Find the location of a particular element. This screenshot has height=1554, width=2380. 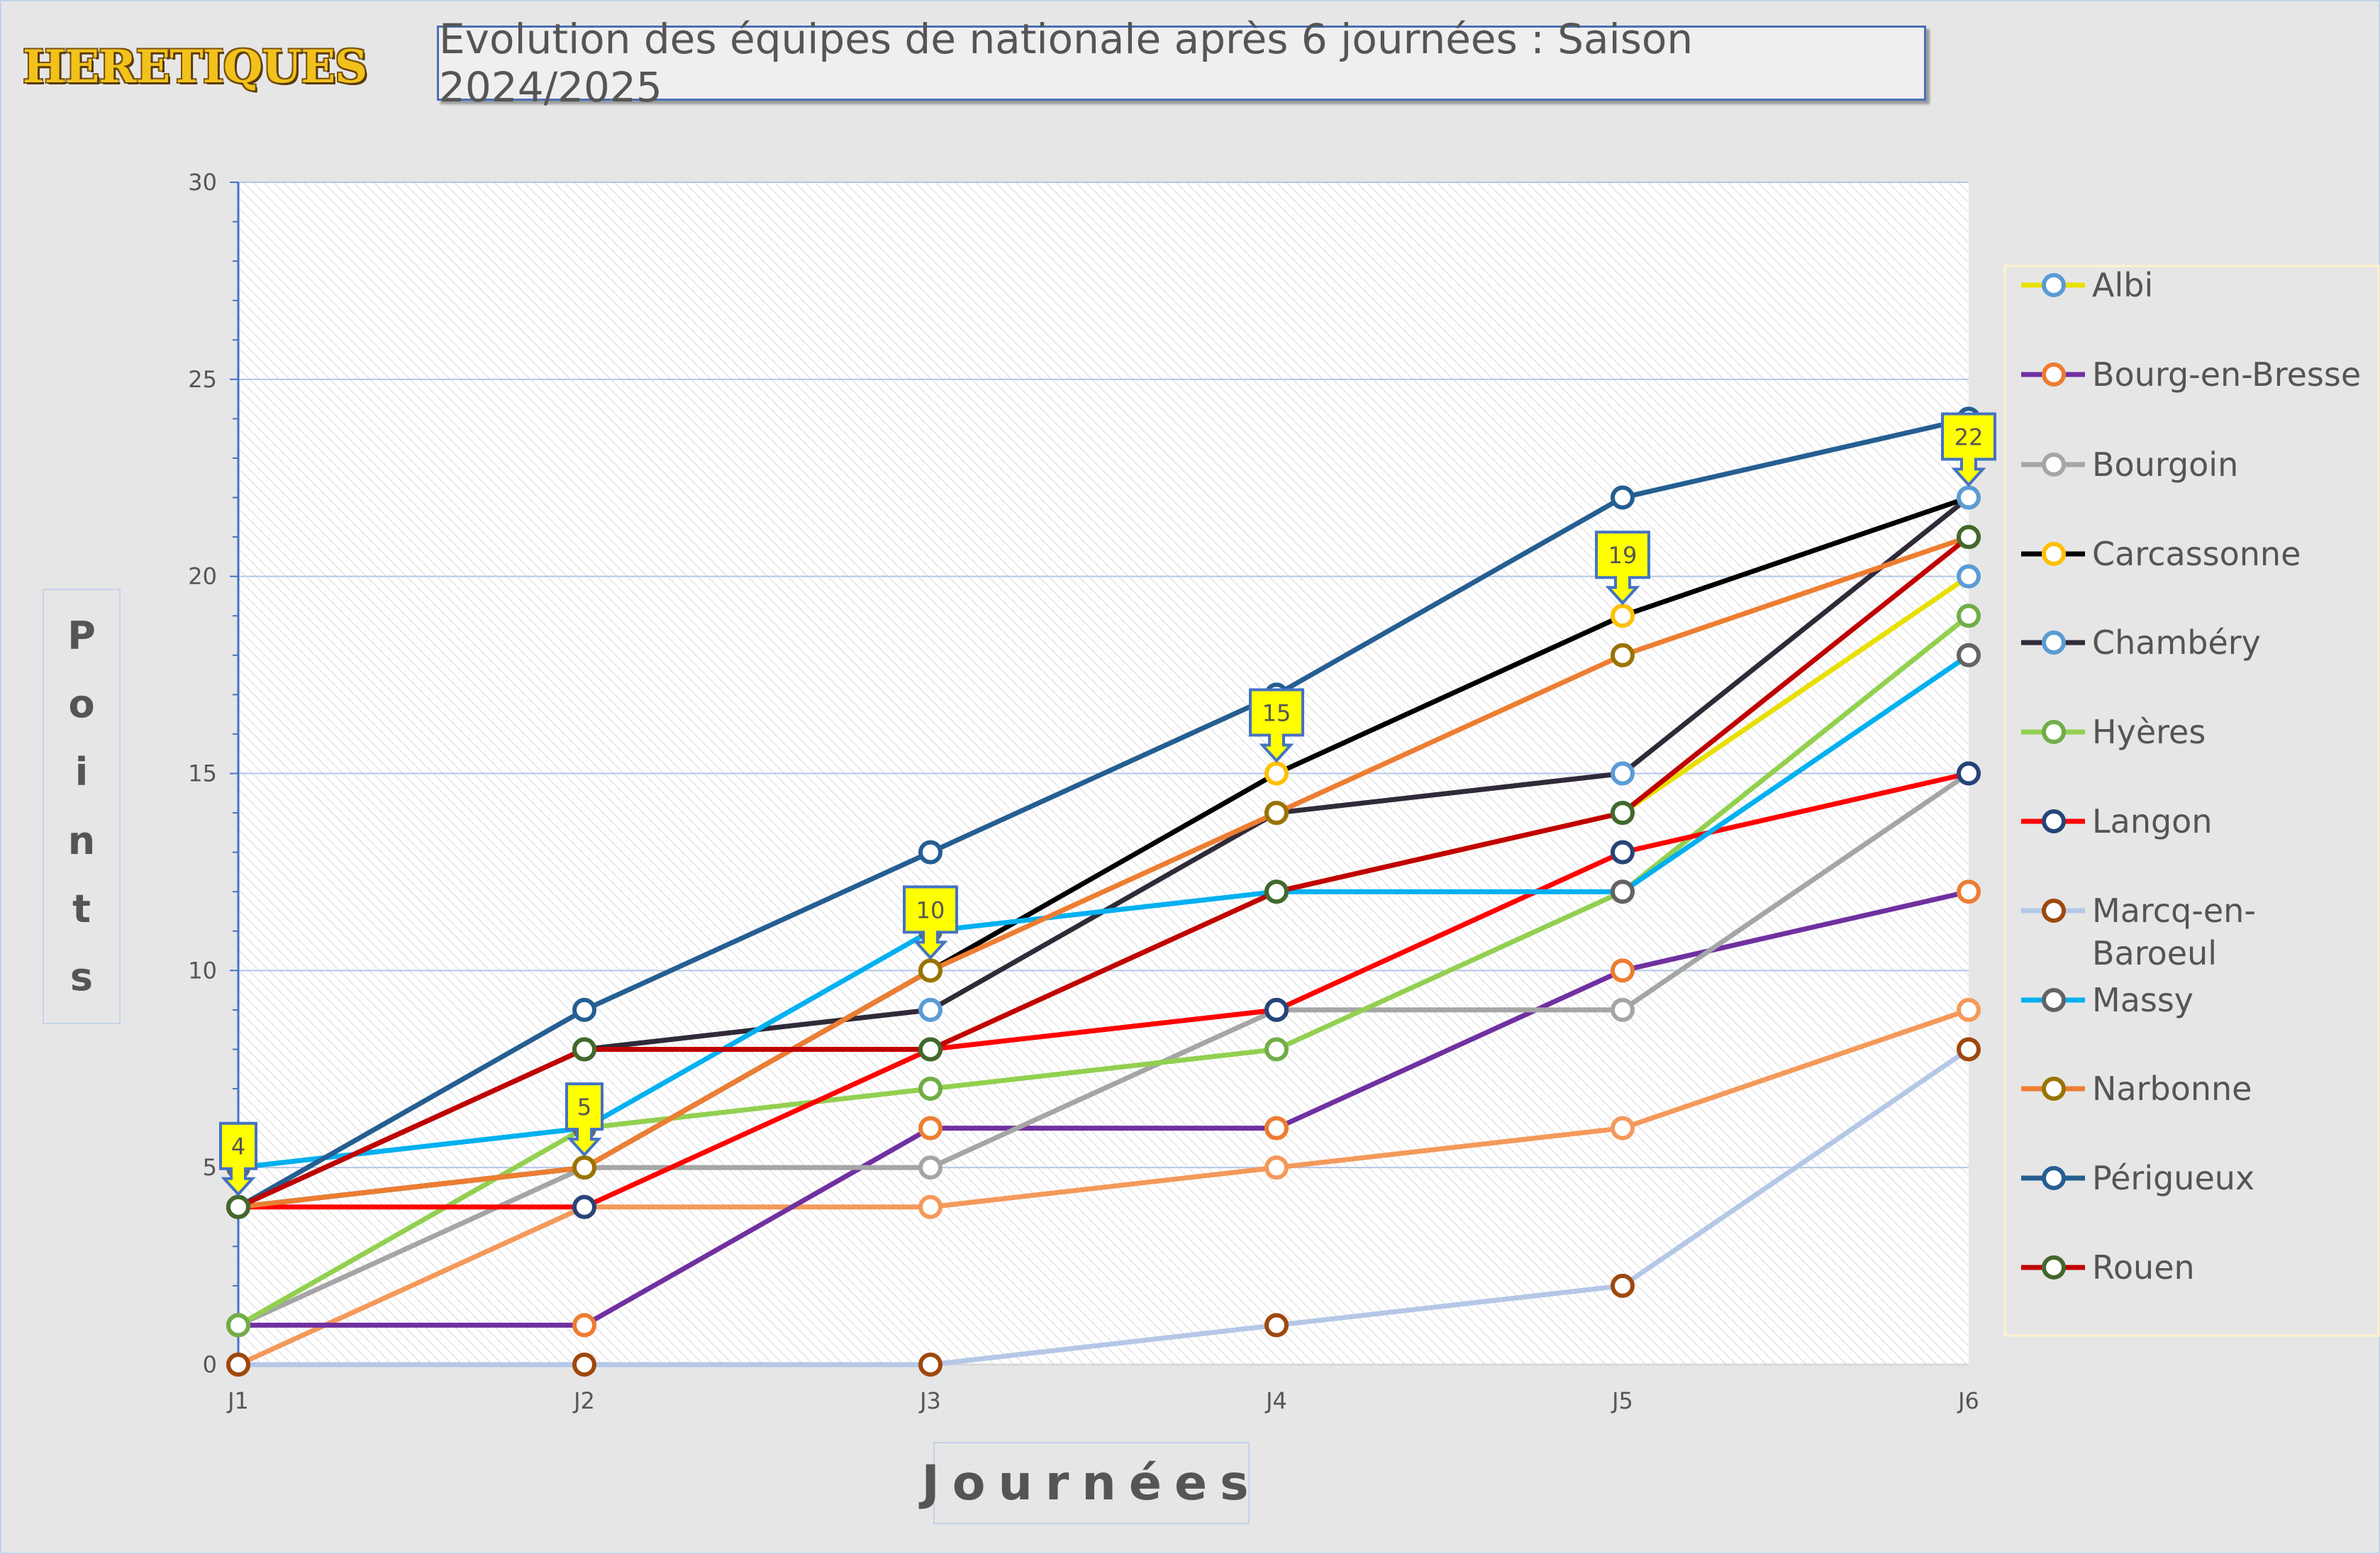

series-bourgoin-point is located at coordinates (930, 1167).